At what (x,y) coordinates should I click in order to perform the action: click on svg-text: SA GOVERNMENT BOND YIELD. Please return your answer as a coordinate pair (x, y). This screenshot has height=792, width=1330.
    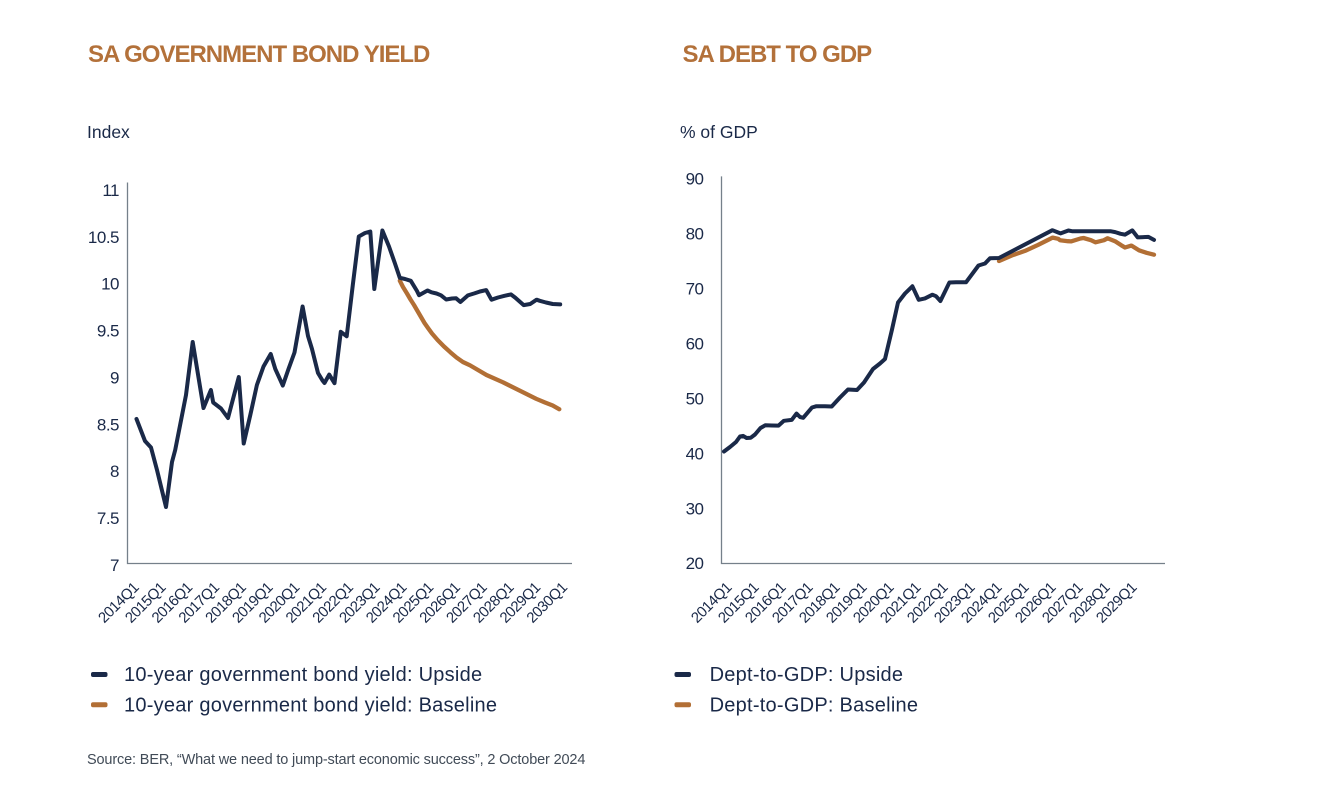
    Looking at the image, I should click on (259, 54).